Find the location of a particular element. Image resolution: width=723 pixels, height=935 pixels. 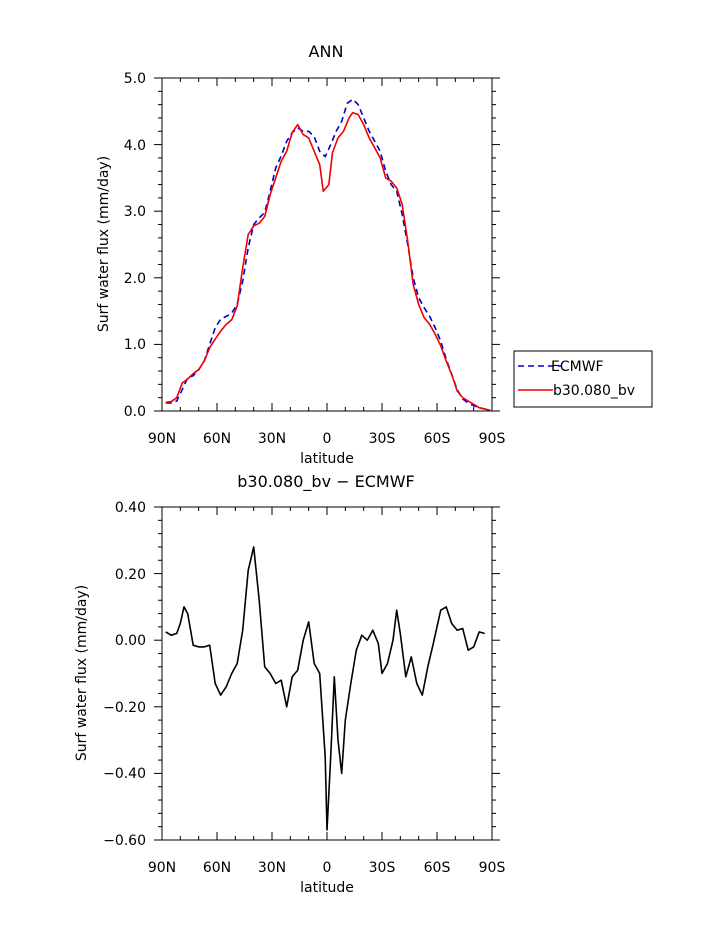

legend: ECMWF b30.080_bv is located at coordinates (583, 379).